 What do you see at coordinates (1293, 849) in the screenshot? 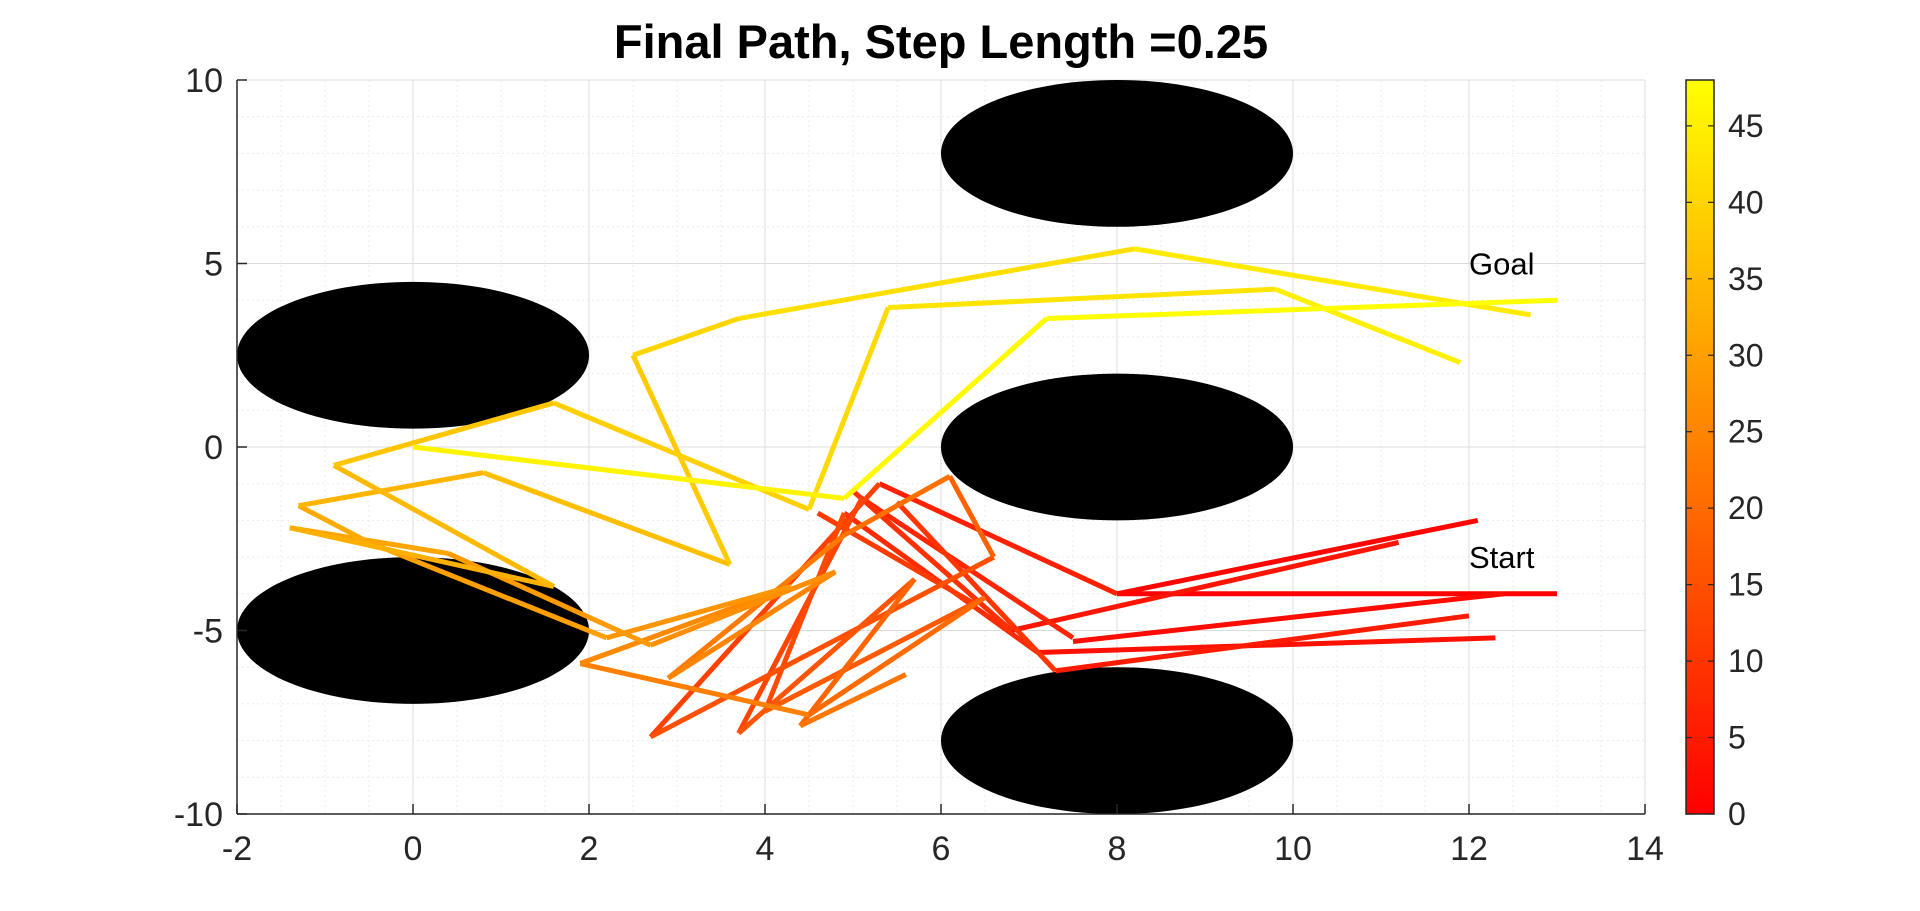
I see `x-tick-label: 10` at bounding box center [1293, 849].